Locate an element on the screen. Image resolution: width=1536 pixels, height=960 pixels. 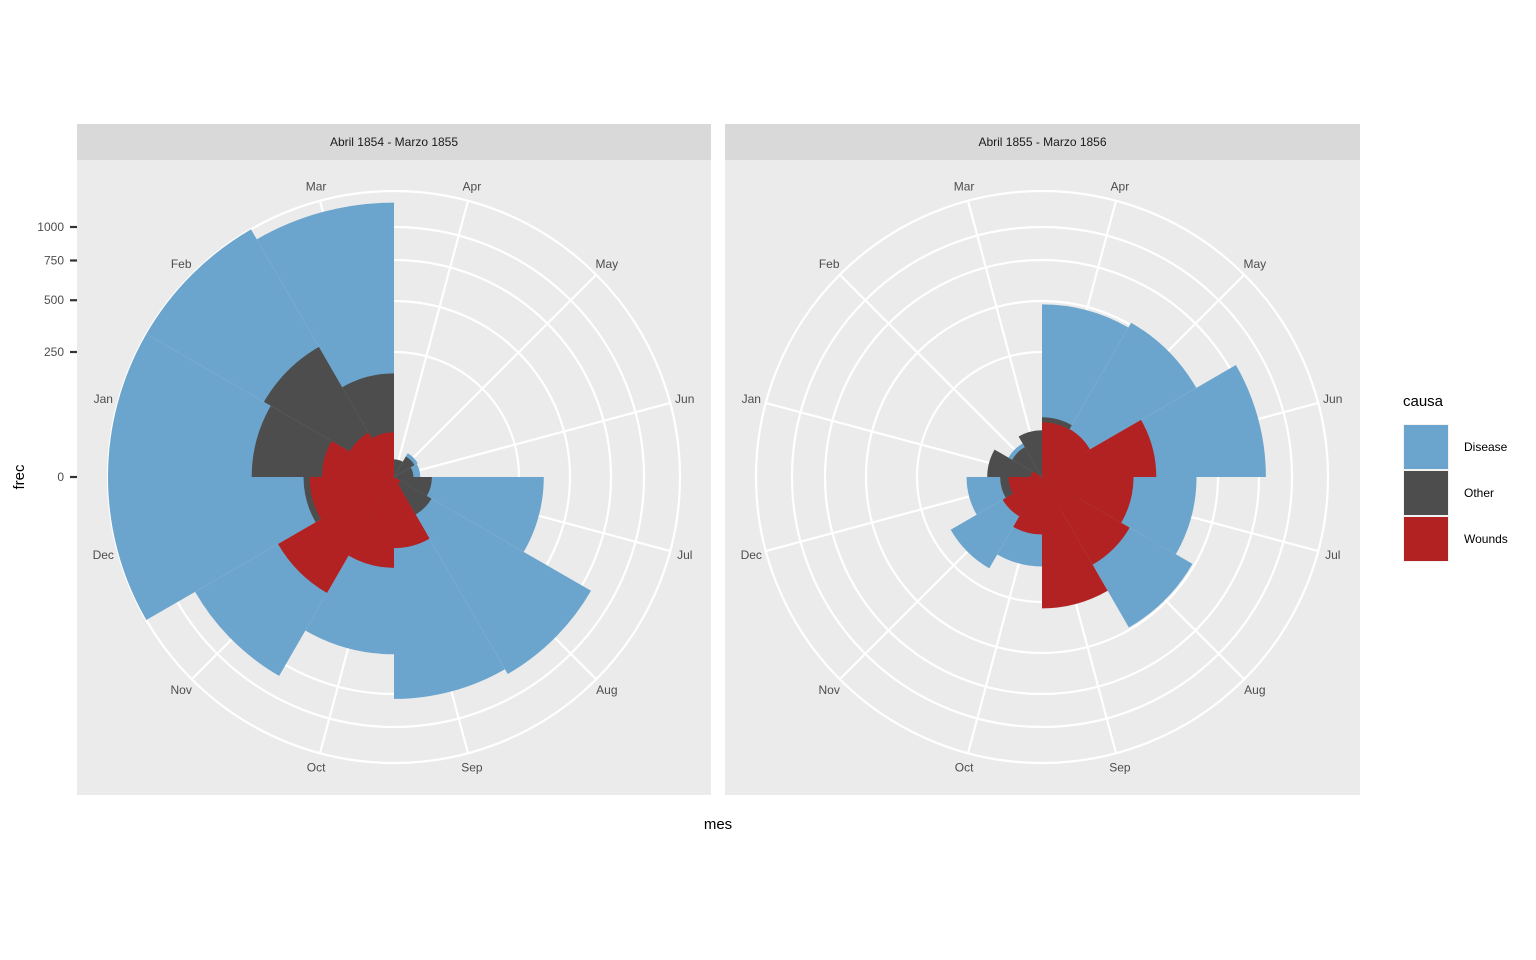
y-axis-title: frec is located at coordinates (19, 477).